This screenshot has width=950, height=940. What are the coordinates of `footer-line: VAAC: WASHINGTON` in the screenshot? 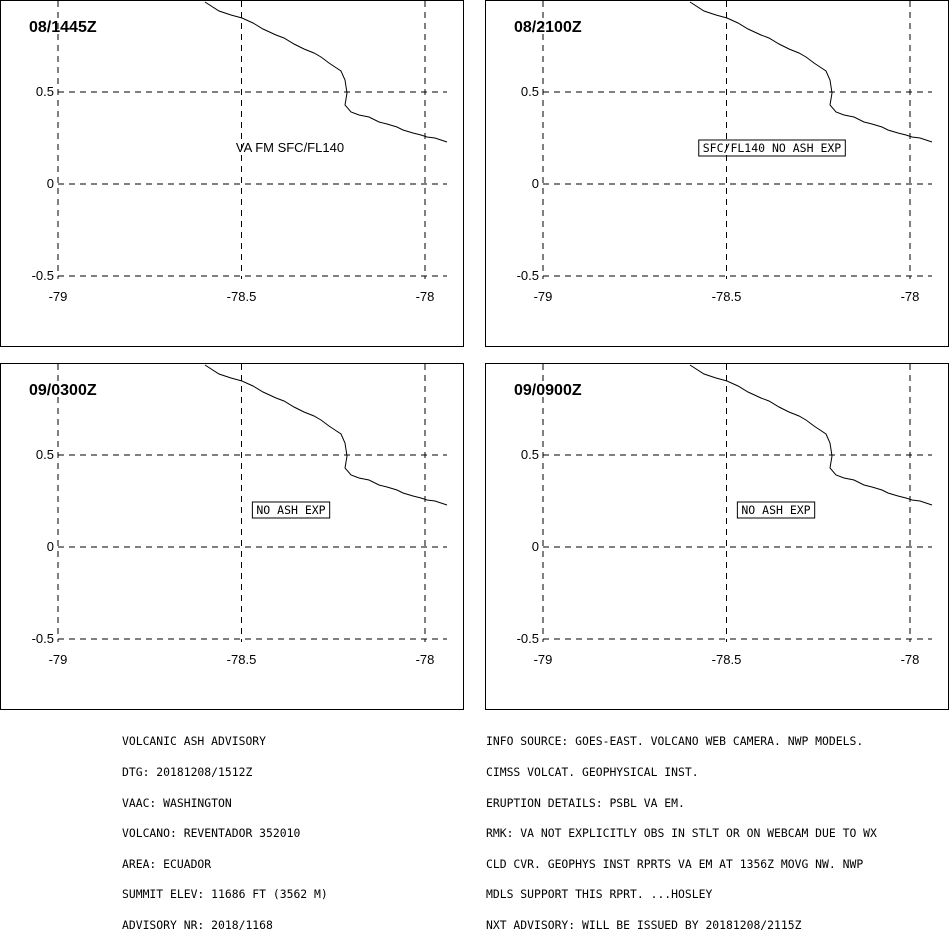 It's located at (177, 802).